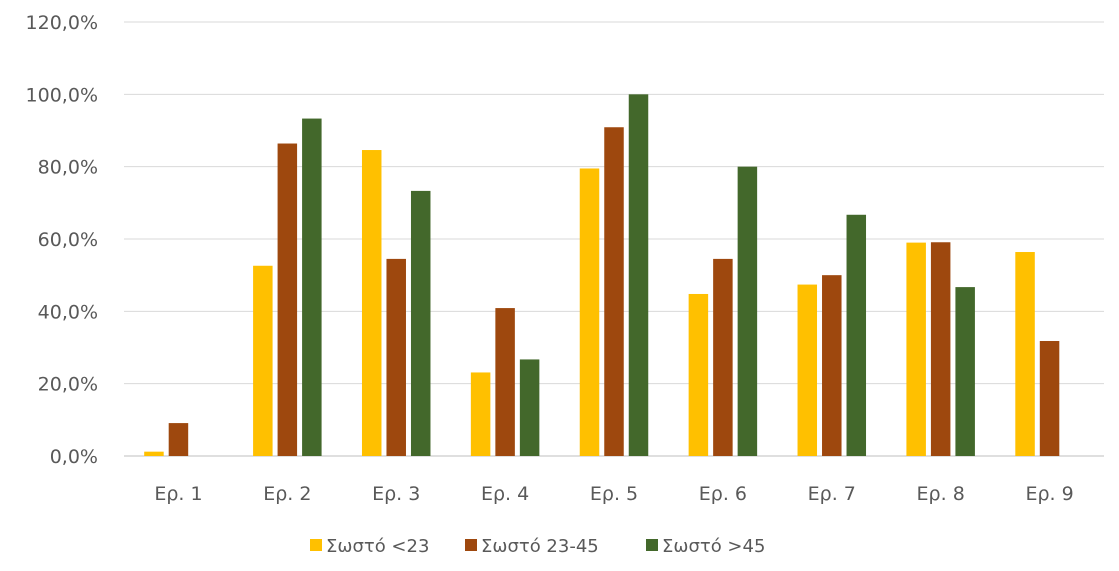 The image size is (1119, 571). I want to click on y-tick-label: 0,0%, so click(74, 457).